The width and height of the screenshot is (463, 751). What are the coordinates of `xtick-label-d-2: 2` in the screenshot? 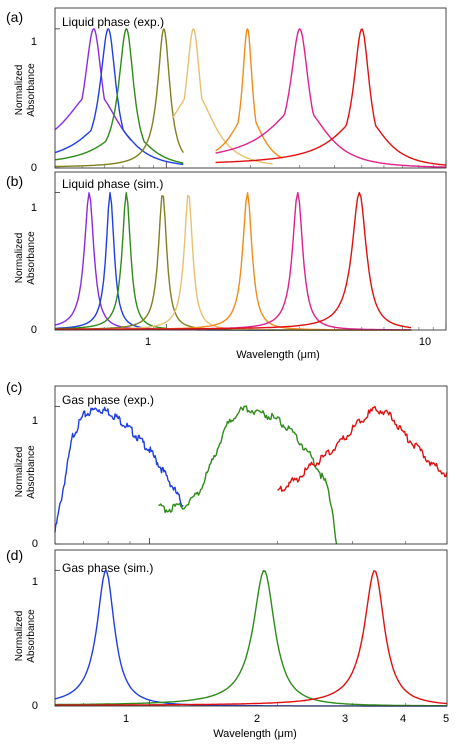 It's located at (257, 719).